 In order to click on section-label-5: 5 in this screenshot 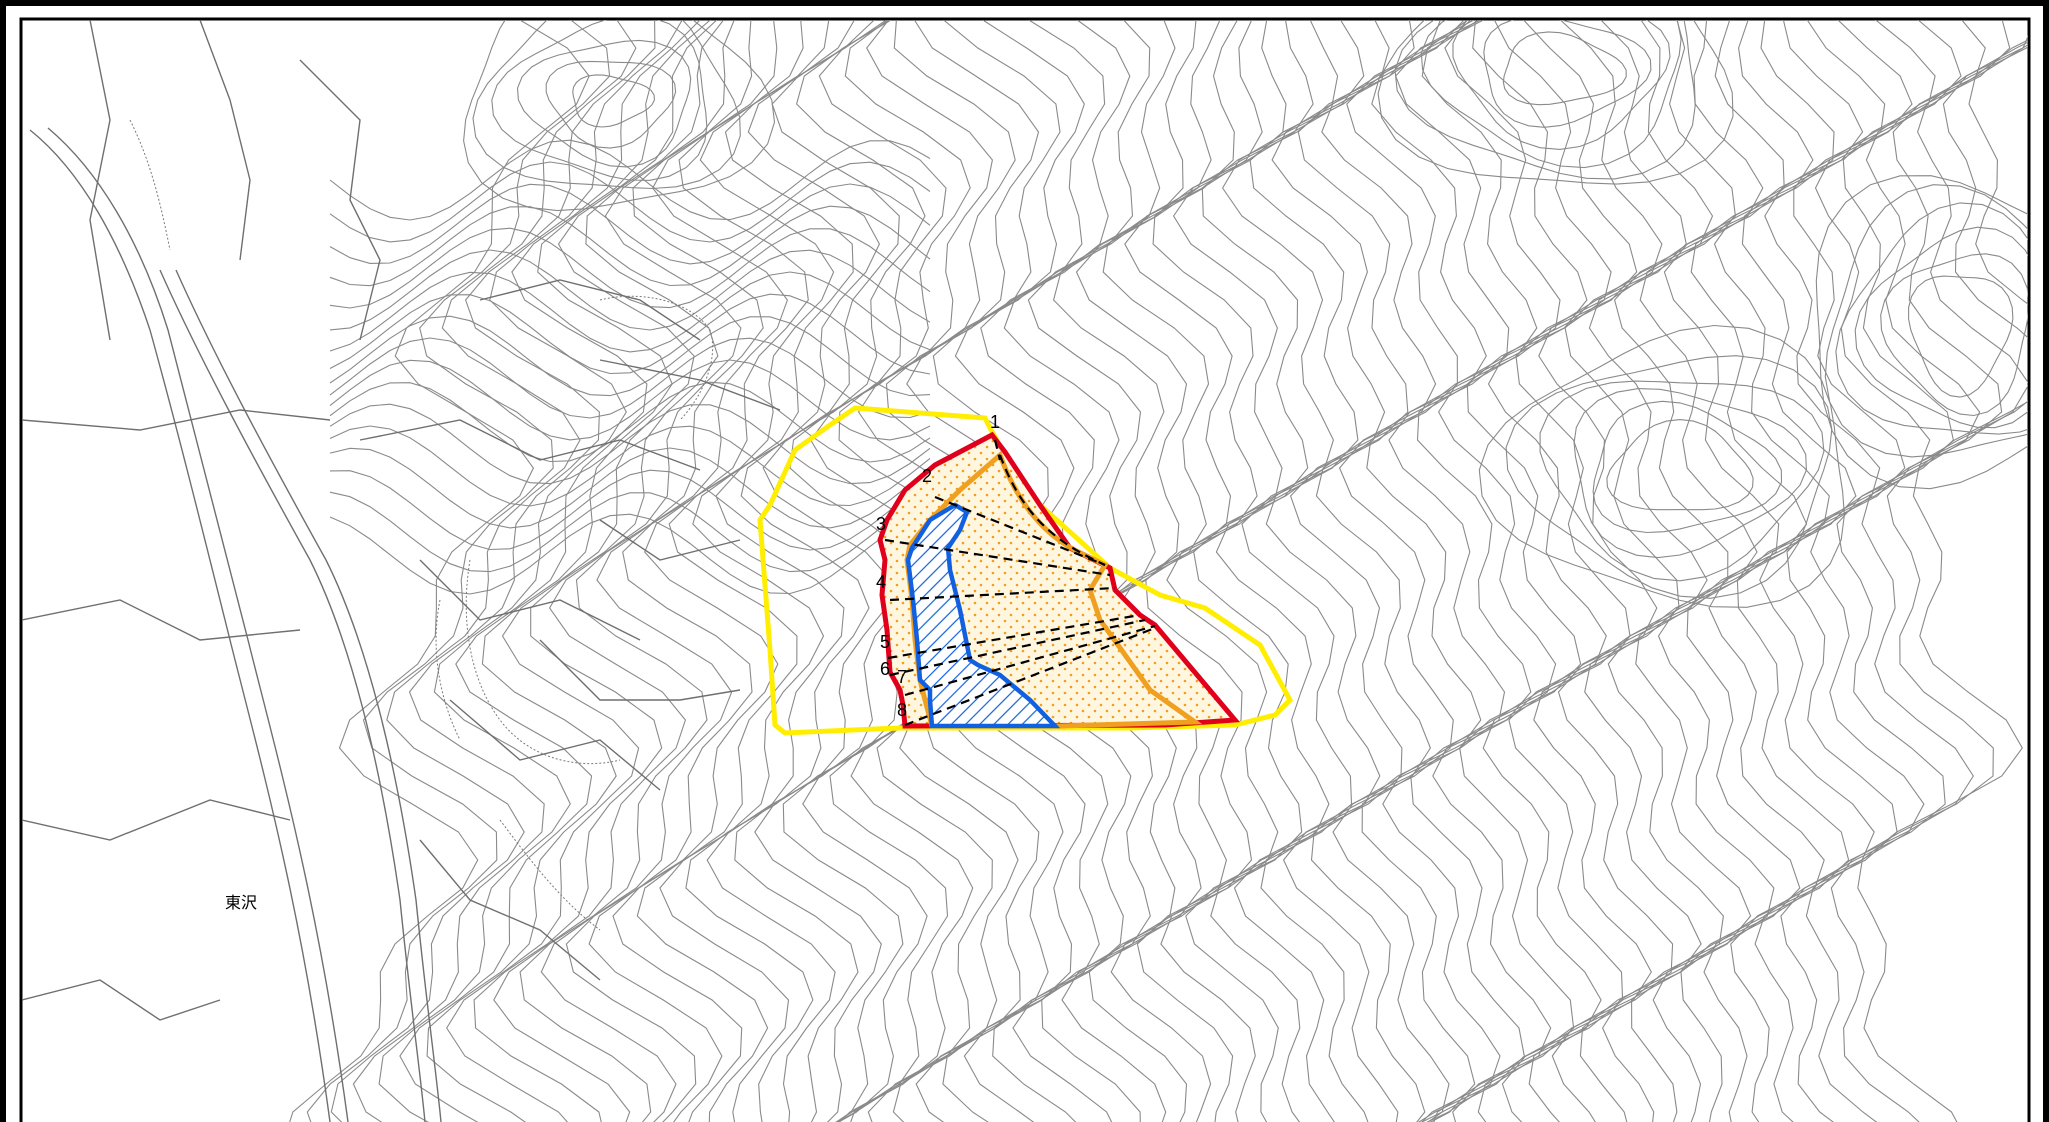, I will do `click(885, 642)`.